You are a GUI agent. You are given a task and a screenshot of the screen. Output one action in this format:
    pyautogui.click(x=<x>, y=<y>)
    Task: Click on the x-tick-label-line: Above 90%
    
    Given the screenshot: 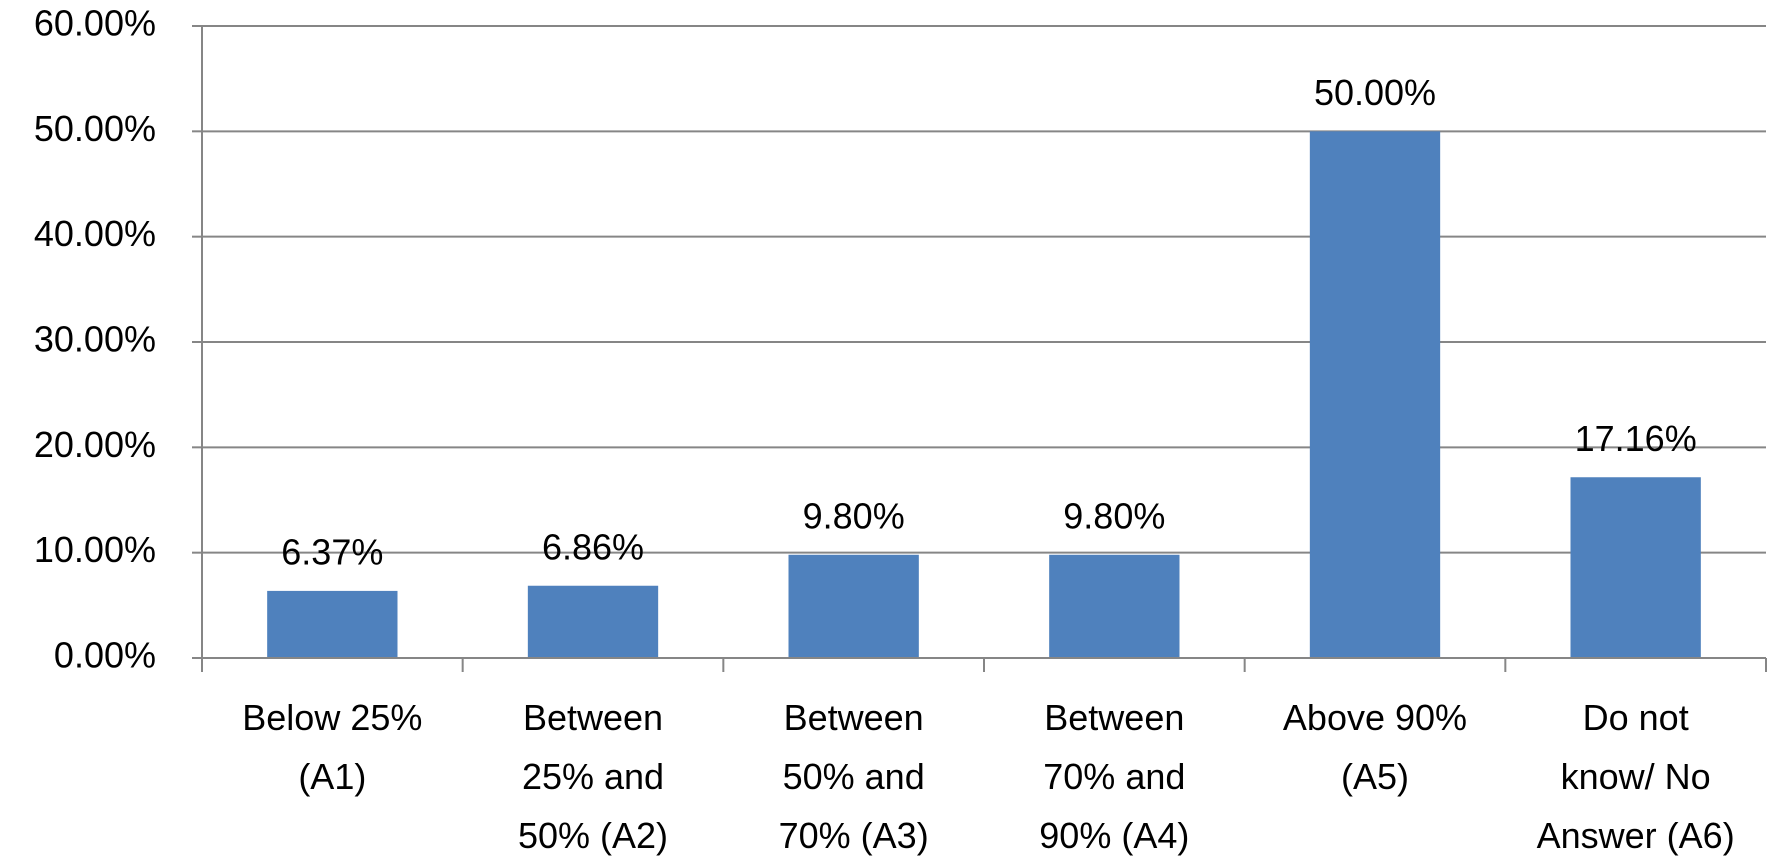 What is the action you would take?
    pyautogui.click(x=1375, y=717)
    